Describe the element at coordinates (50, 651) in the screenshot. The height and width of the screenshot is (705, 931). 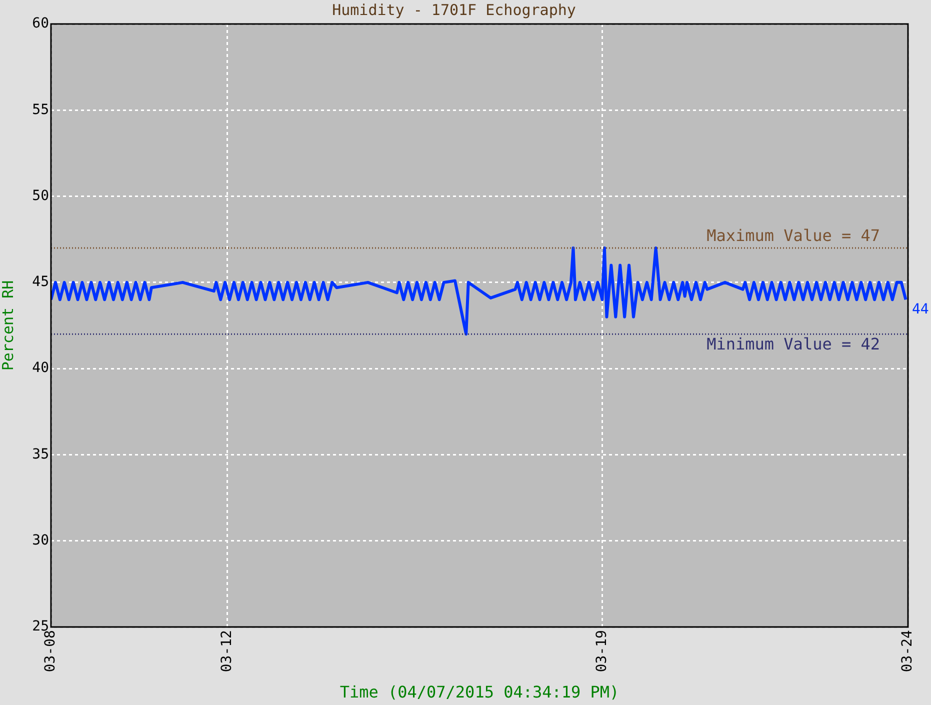
I see `x-tick-label: 03-08` at that location.